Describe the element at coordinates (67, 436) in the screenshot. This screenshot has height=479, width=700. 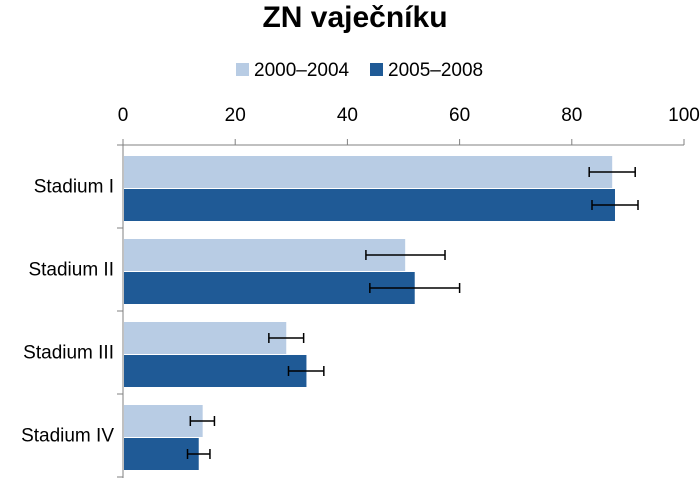
I see `category-label: Stadium IV` at that location.